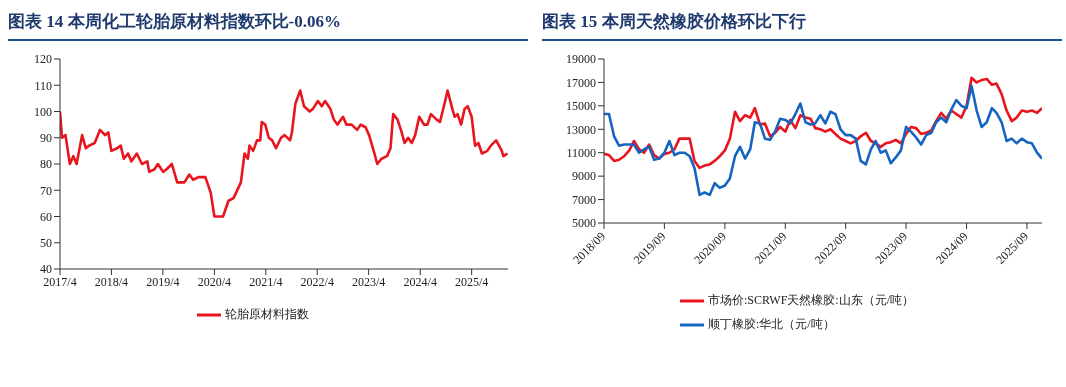 The image size is (1066, 387). What do you see at coordinates (581, 106) in the screenshot?
I see `y-tick-label: 15000` at bounding box center [581, 106].